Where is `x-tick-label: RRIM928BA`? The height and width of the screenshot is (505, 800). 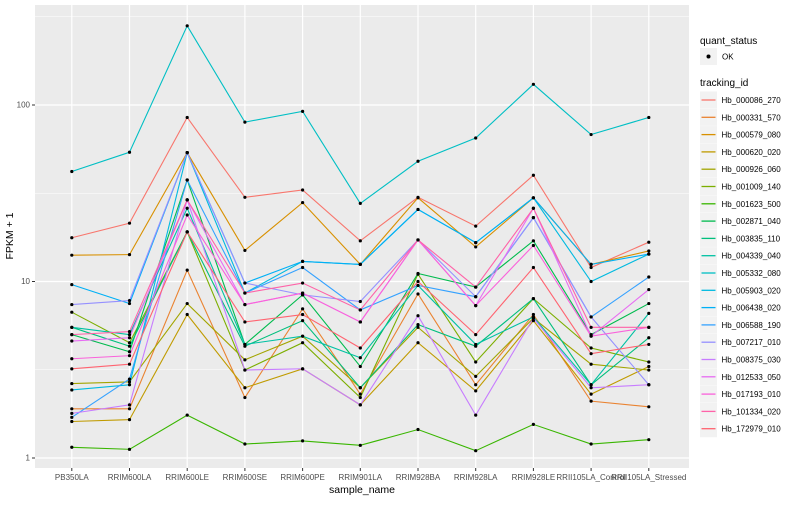
x-tick-label: RRIM928BA is located at coordinates (418, 477).